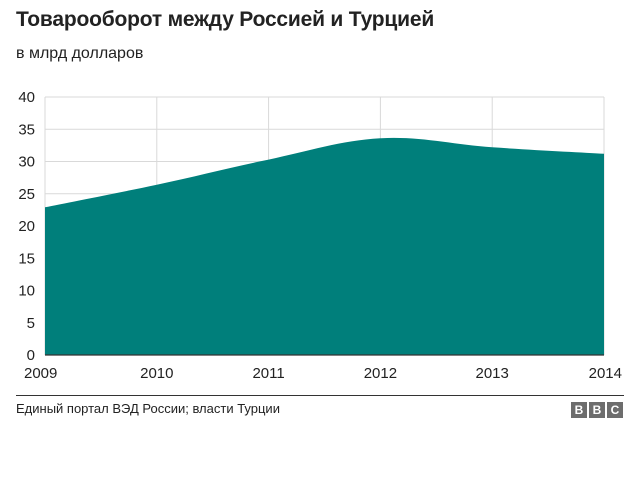 The width and height of the screenshot is (640, 477). I want to click on y-tick-label: 30, so click(26, 162).